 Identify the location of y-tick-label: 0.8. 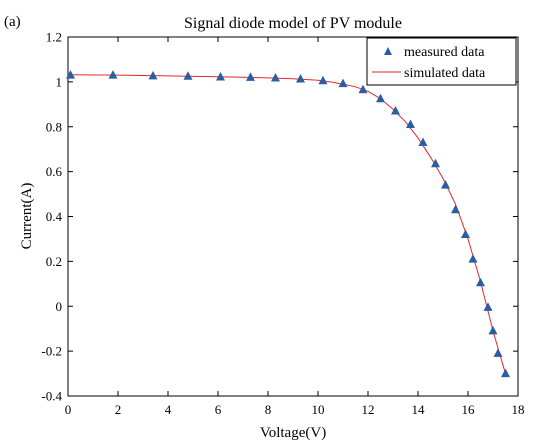
(54, 126).